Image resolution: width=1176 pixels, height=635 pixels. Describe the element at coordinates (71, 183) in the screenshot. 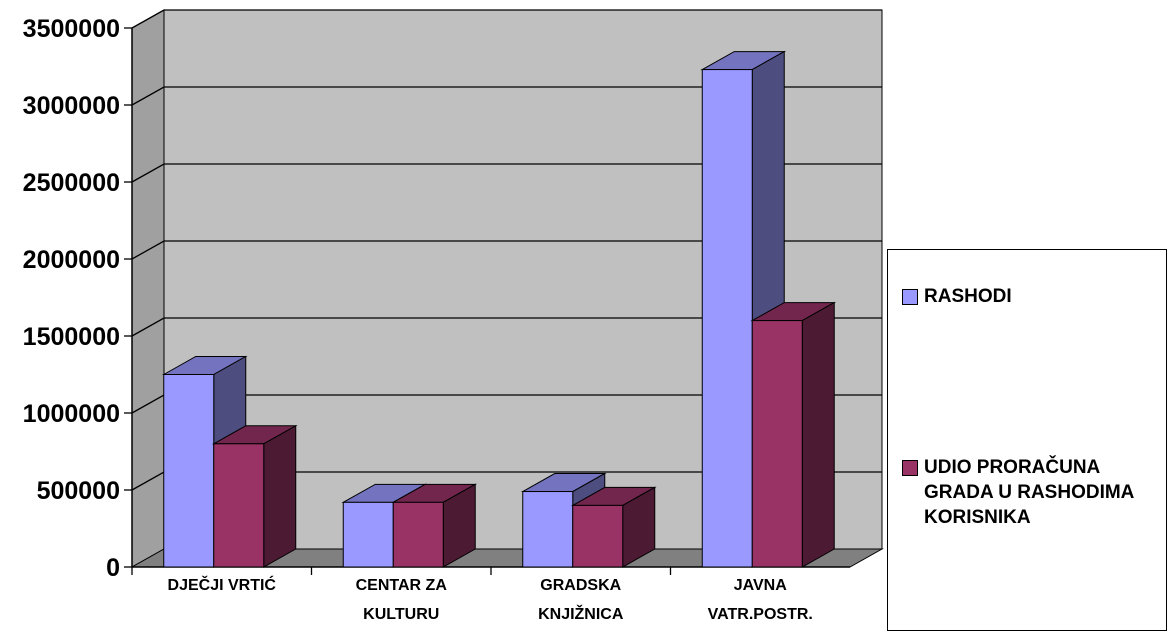

I see `y-tick-label: 2500000` at that location.